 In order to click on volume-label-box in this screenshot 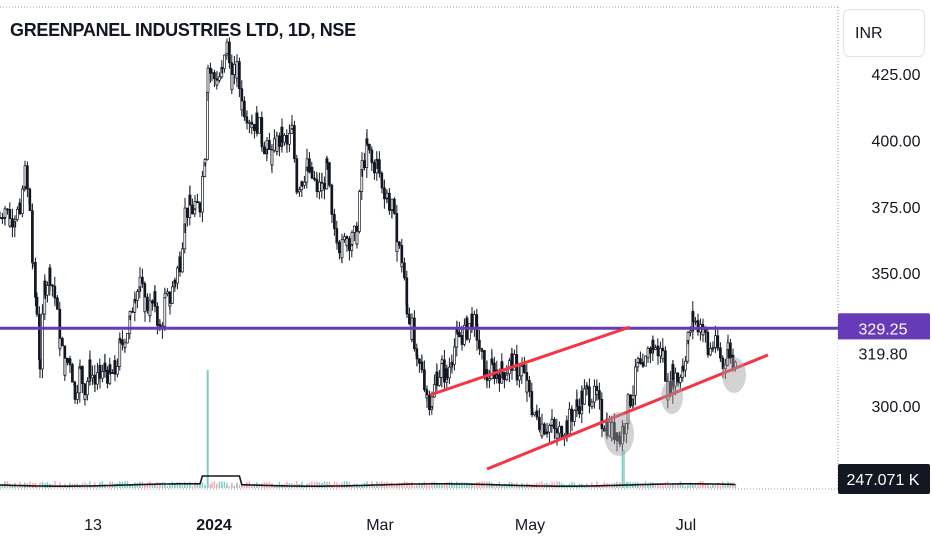, I will do `click(884, 479)`.